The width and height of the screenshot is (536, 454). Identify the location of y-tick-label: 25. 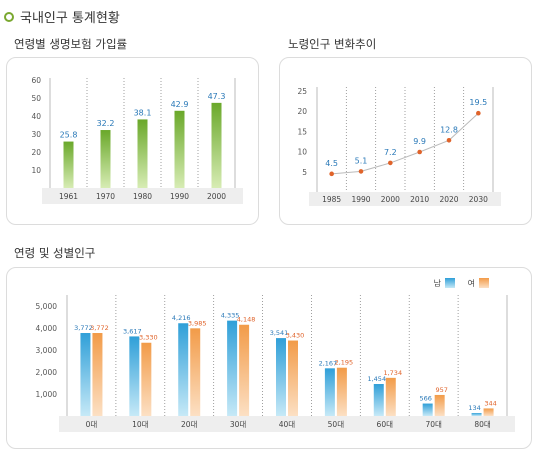
(302, 91).